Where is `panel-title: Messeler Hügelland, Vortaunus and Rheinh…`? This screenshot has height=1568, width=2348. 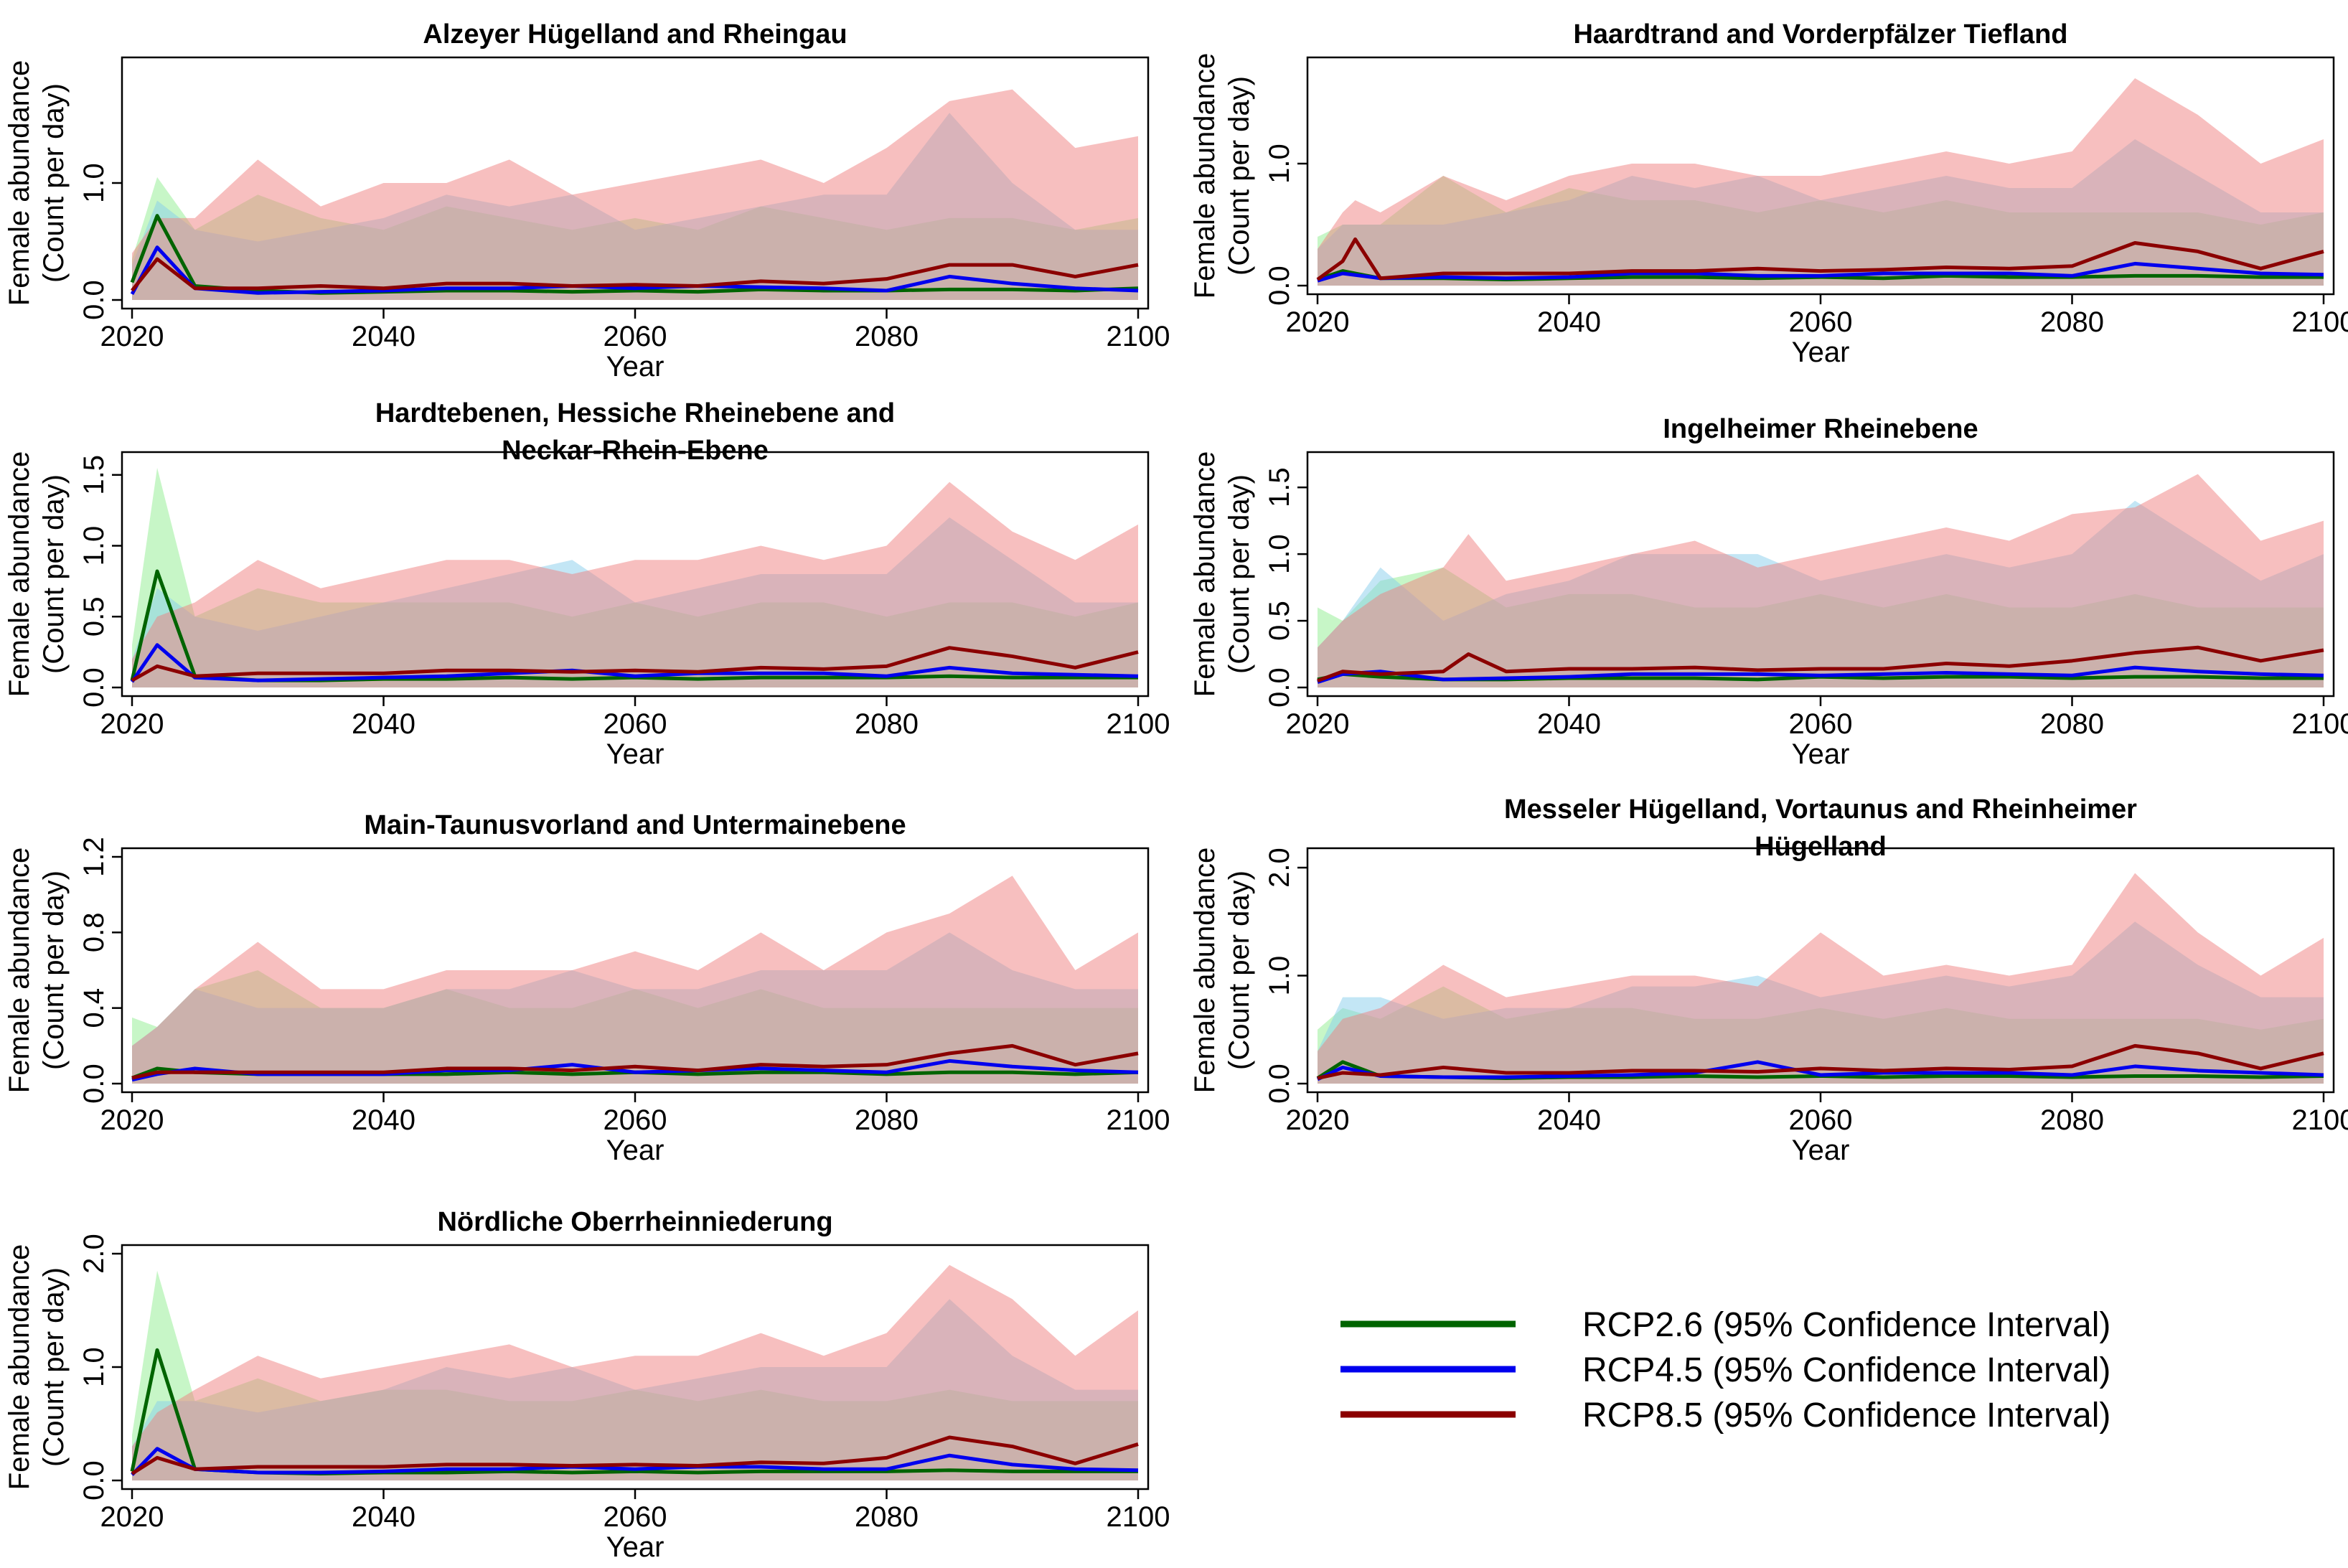 panel-title: Messeler Hügelland, Vortaunus and Rheinh… is located at coordinates (1820, 828).